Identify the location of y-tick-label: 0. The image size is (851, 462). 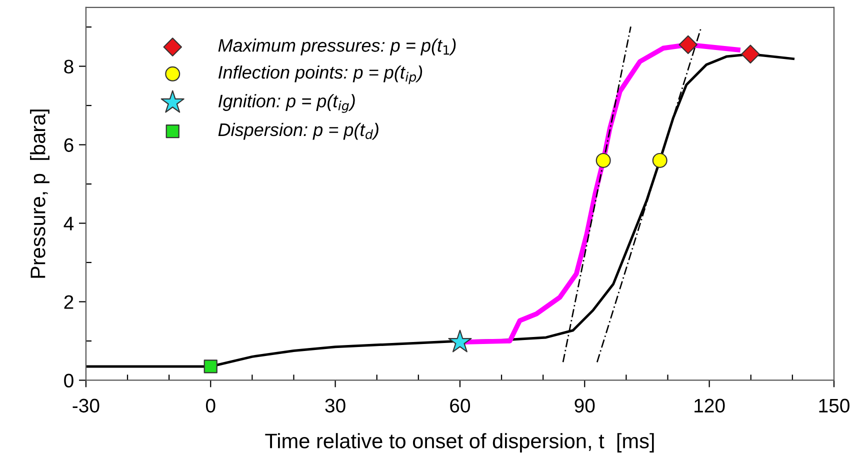
(69, 381).